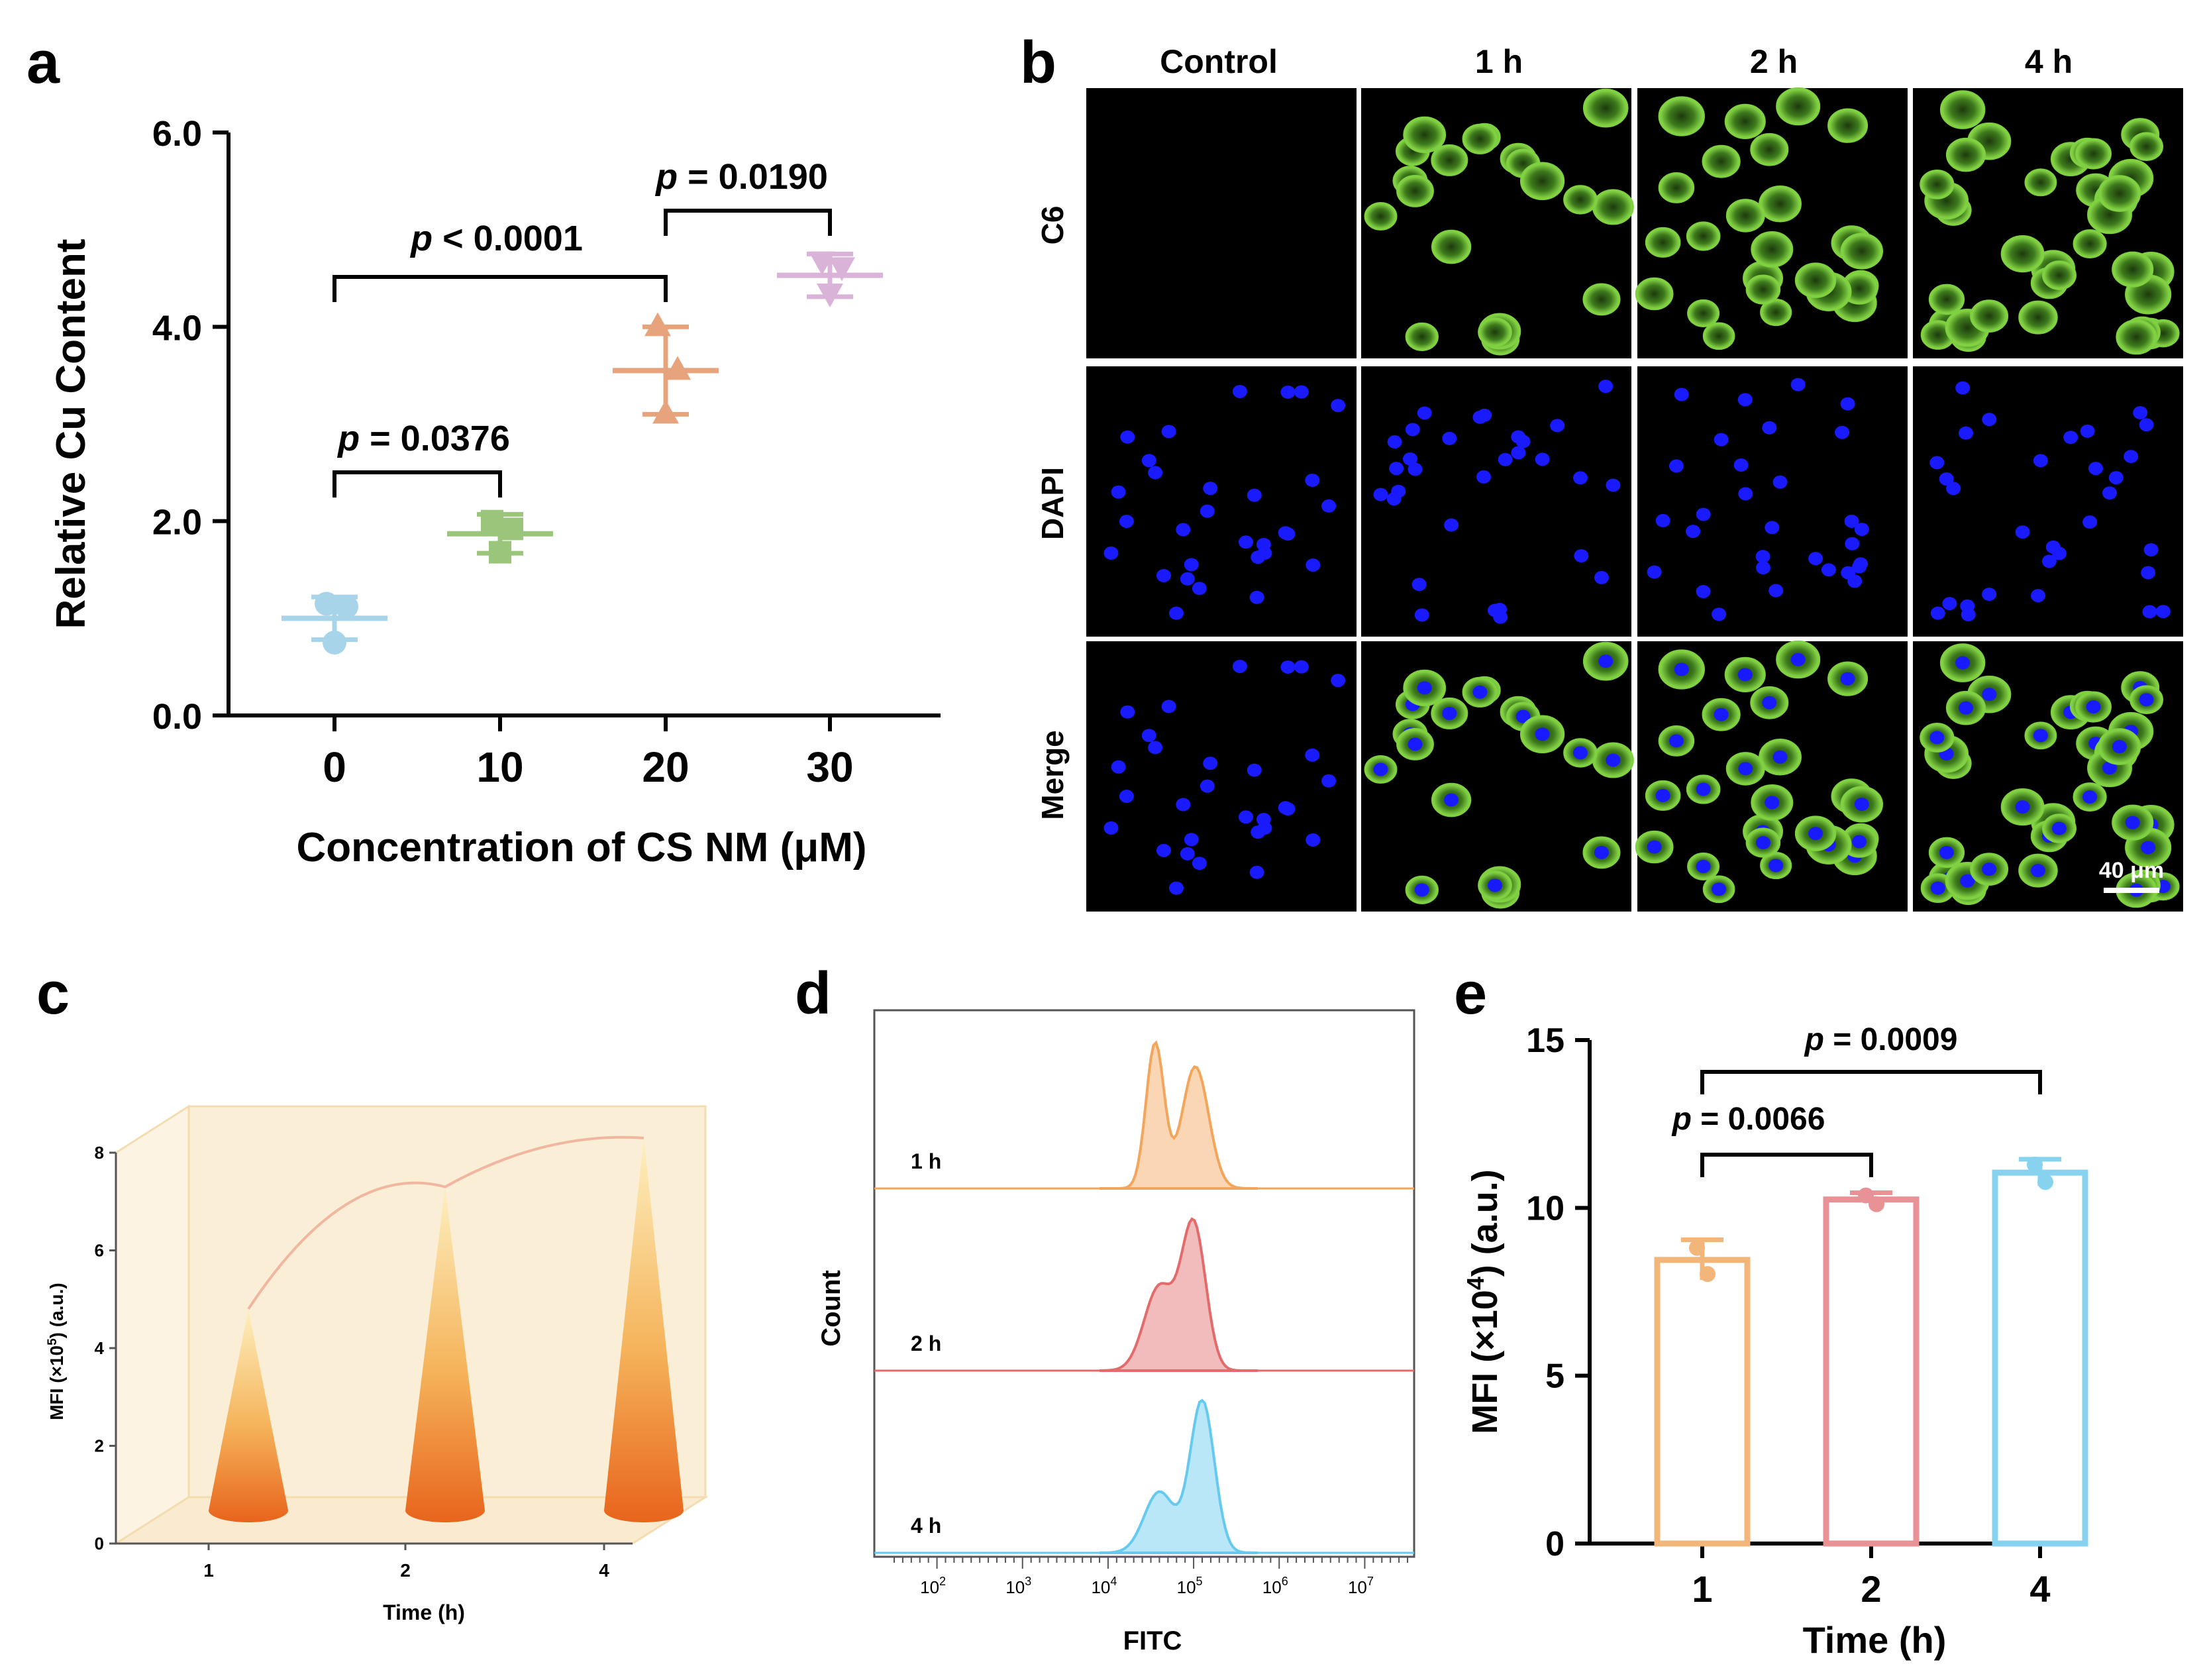  Describe the element at coordinates (926, 1161) in the screenshot. I see `series-label: 1 h` at that location.